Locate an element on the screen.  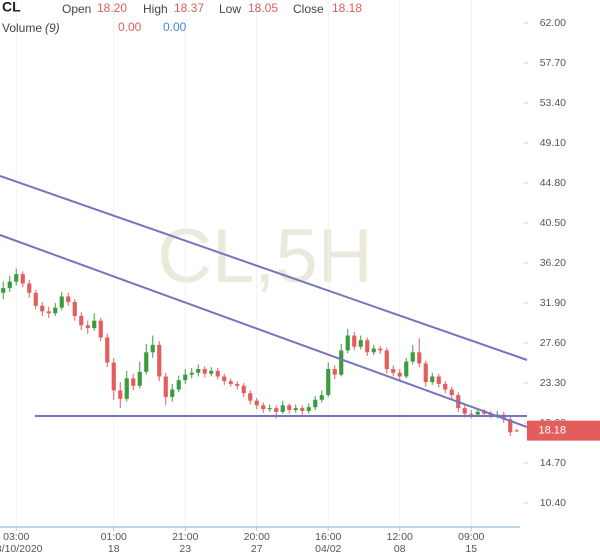
last-price-label: 18.18 is located at coordinates (552, 431).